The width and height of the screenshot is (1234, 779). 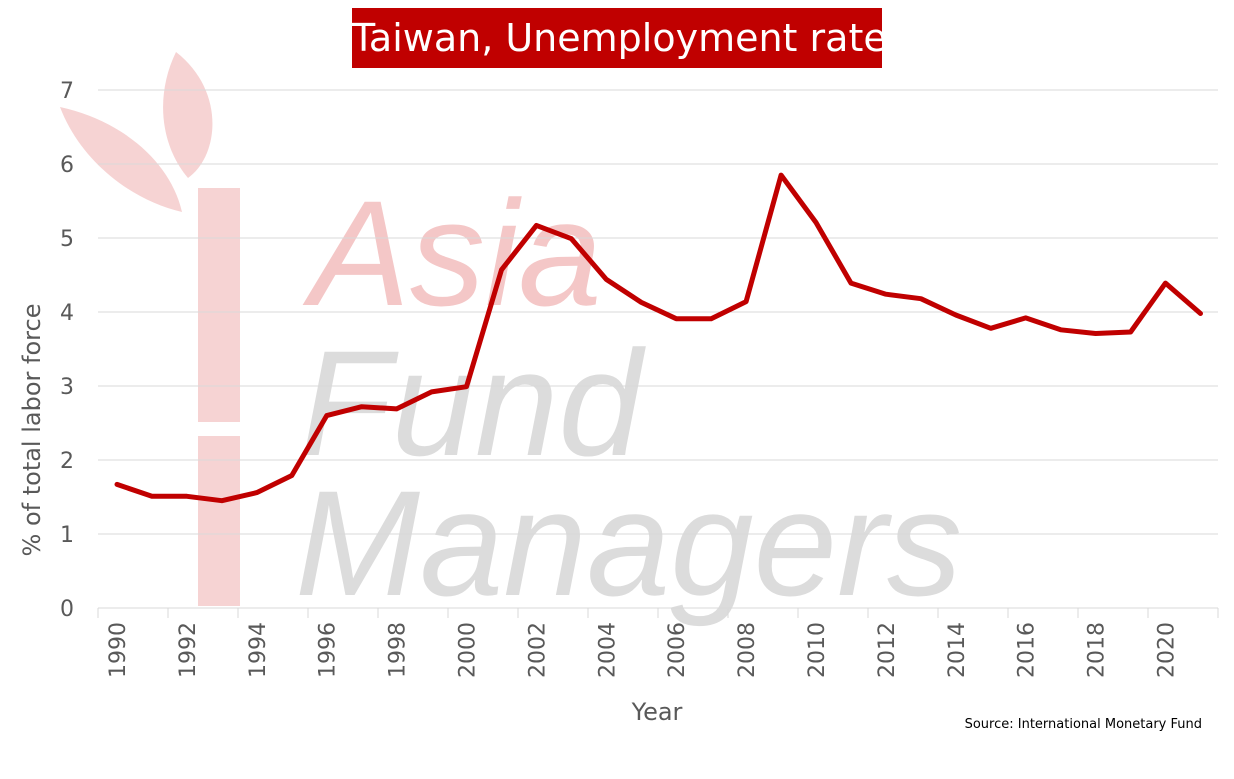 I want to click on watermark-fund: Fund, so click(x=473, y=403).